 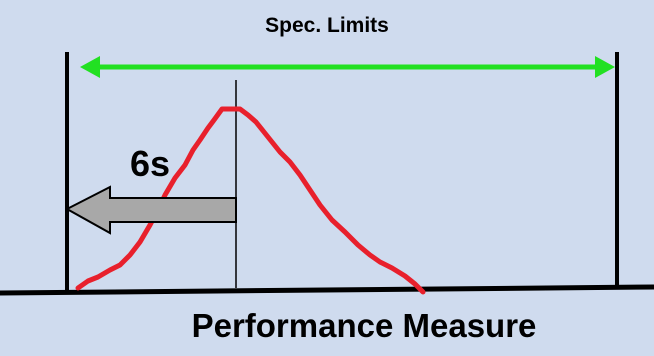 I want to click on spec-limits-arrow, so click(x=347, y=67).